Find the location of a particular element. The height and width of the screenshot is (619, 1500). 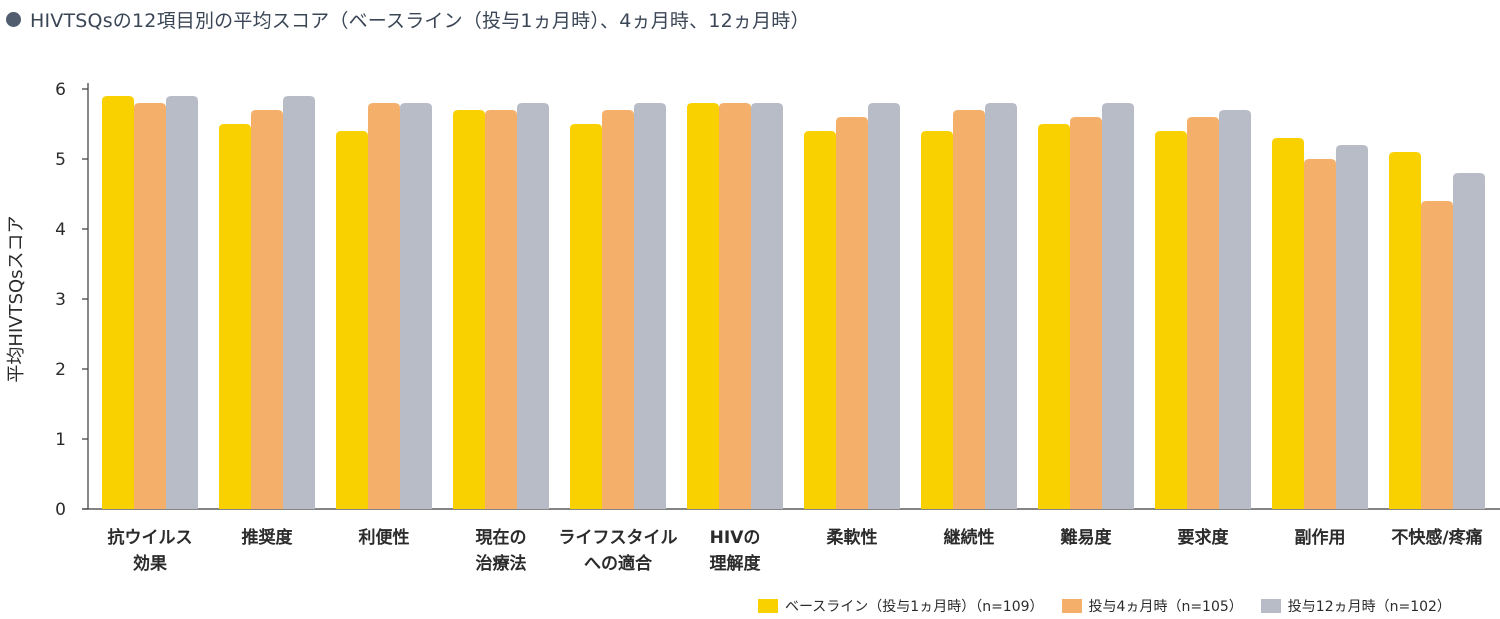

legend-swatch-baseline is located at coordinates (768, 606).